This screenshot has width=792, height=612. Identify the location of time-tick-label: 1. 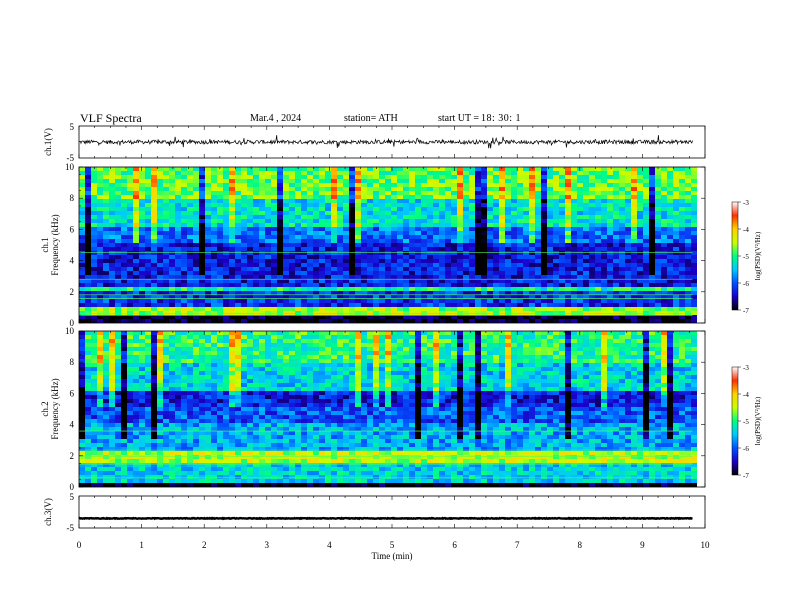
(141, 545).